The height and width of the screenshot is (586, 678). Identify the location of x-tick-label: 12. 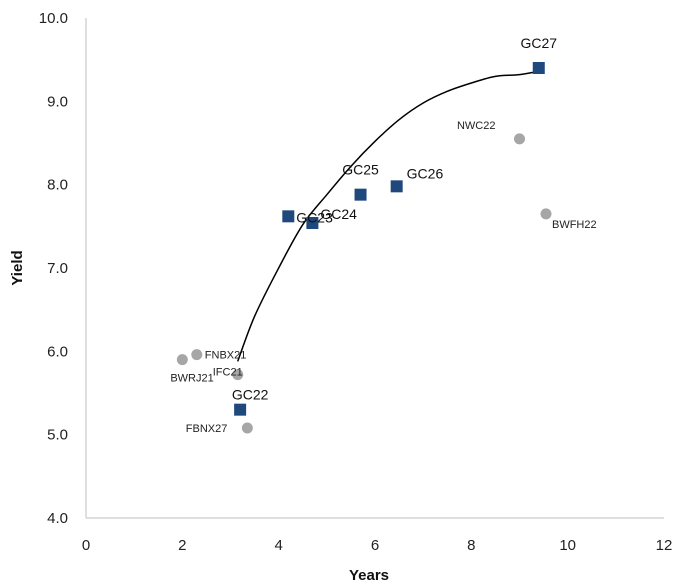
(664, 545).